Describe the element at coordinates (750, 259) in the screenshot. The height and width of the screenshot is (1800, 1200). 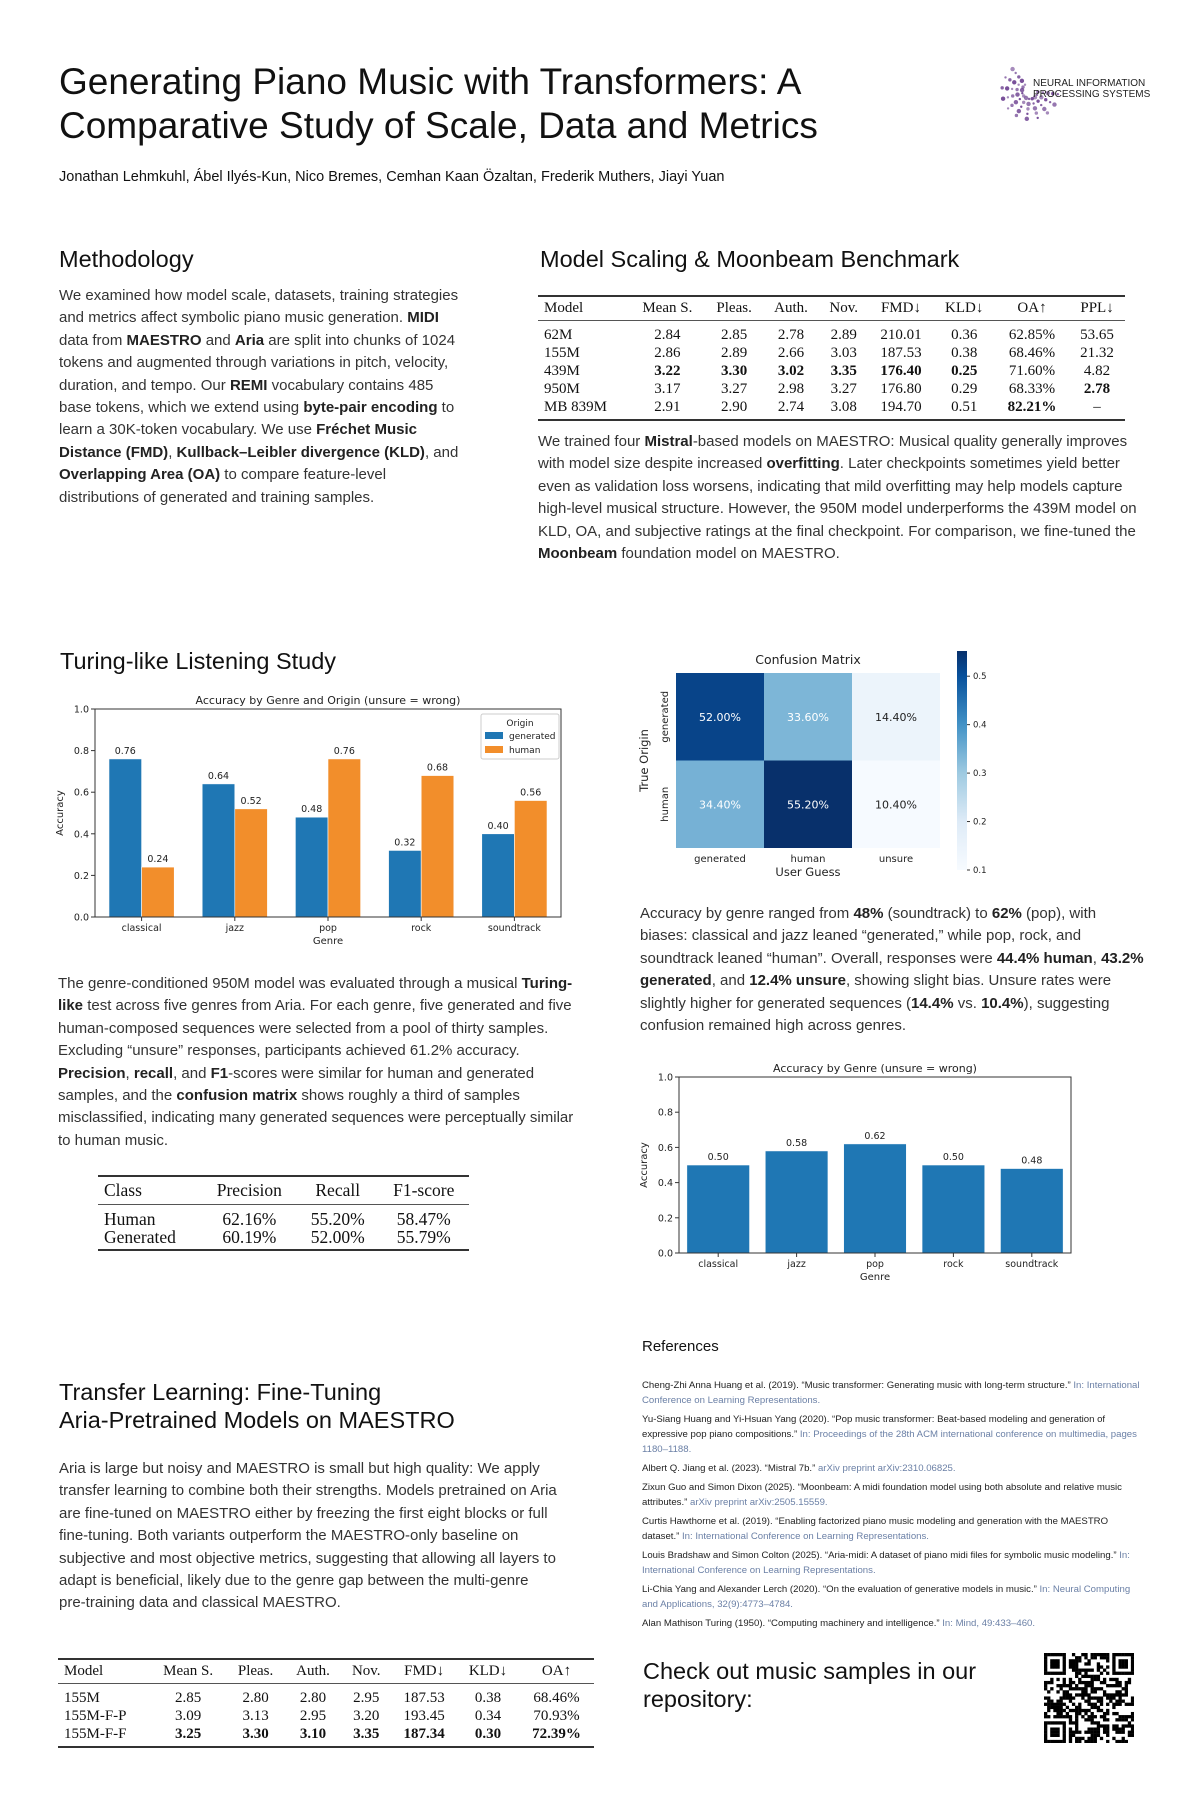
I see `scaling-heading: Model Scaling & Moonbeam Benchmark` at that location.